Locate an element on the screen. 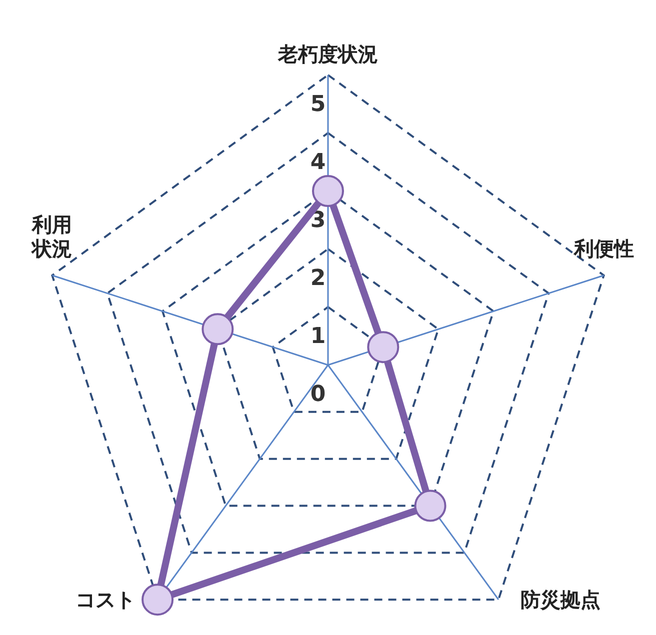 Image resolution: width=656 pixels, height=635 pixels. spoke-label: 老朽度状況 is located at coordinates (327, 54).